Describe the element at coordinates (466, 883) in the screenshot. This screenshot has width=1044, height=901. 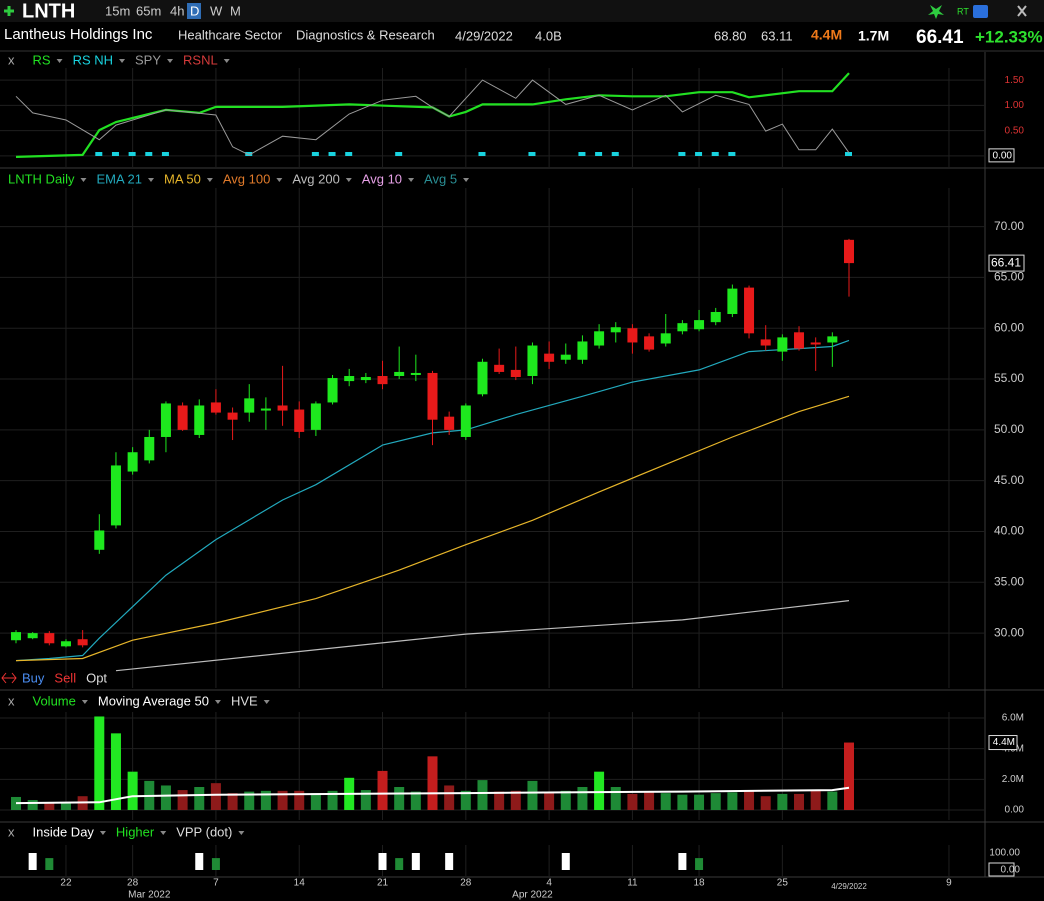
I see `x-tick-label: 28` at that location.